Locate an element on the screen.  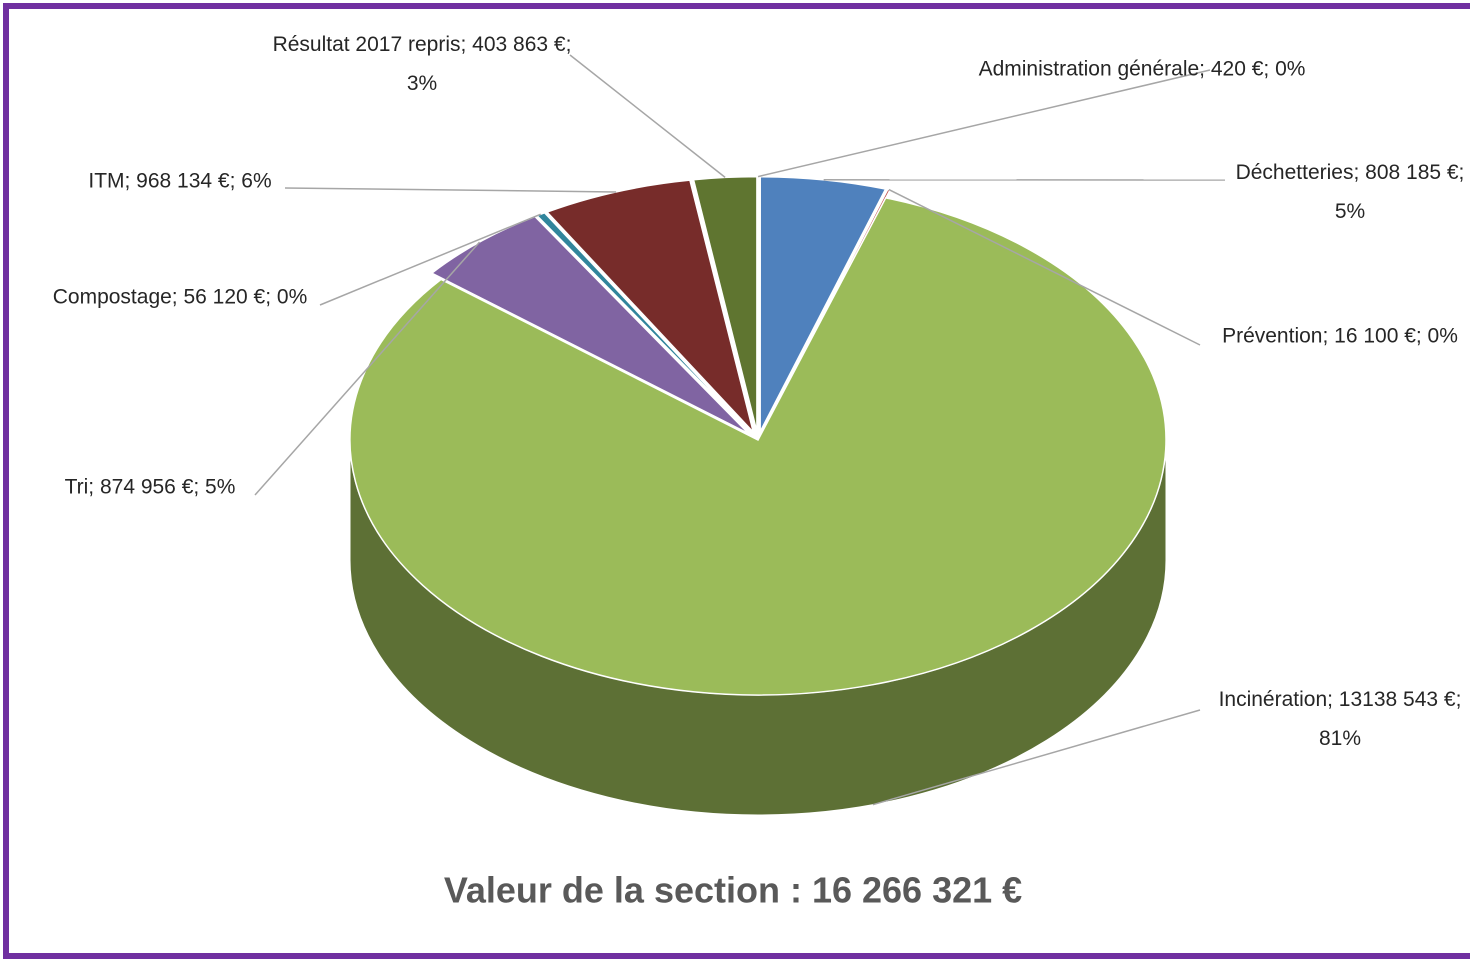
data-label-line: Résultat 2017 repris; 403 863 €; is located at coordinates (422, 44).